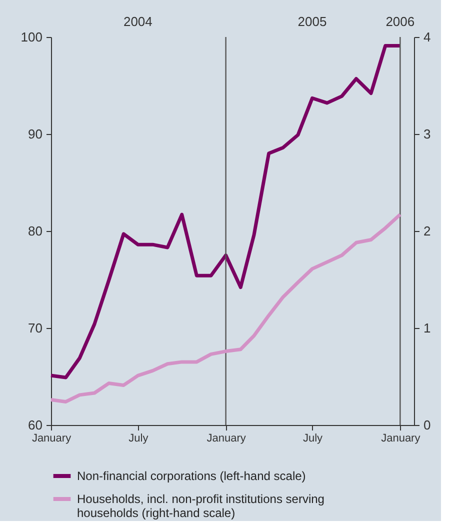  Describe the element at coordinates (137, 21) in the screenshot. I see `x2-tick-label: 2004` at that location.